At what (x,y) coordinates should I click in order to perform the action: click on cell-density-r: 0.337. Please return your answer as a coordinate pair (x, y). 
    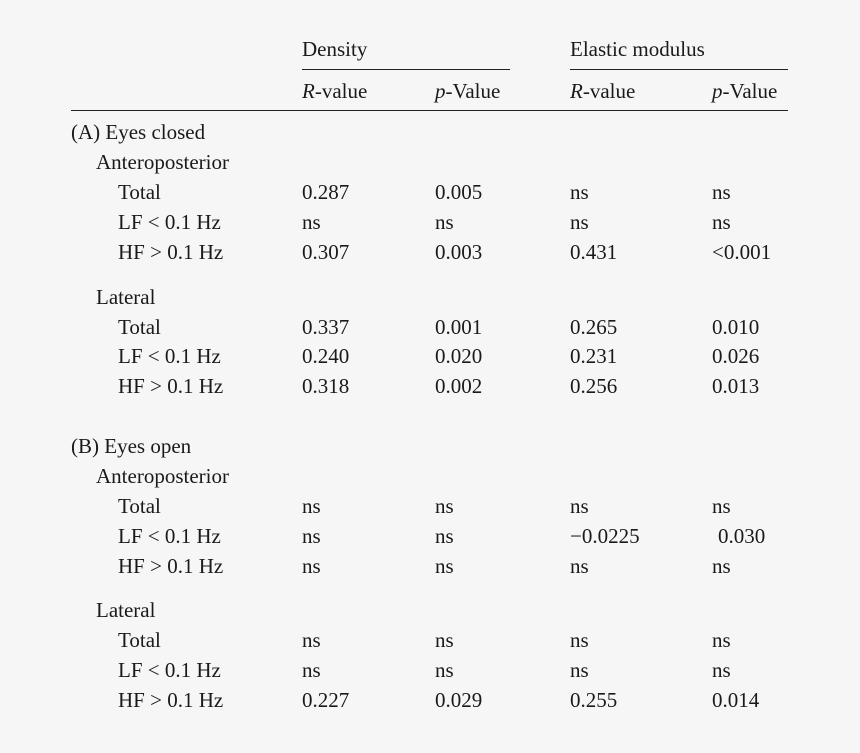
    Looking at the image, I should click on (326, 327).